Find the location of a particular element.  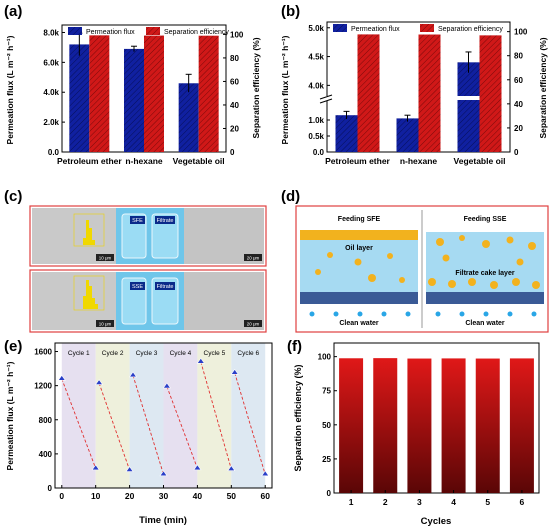

x-category-label-b: Vegetable oil is located at coordinates (480, 161).